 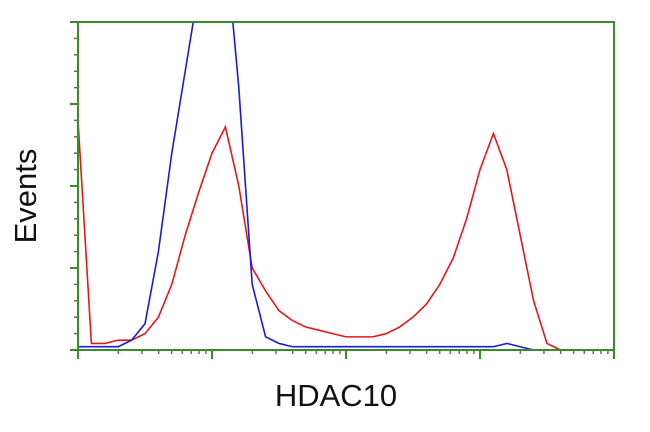 I want to click on x-axis-label: HDAC10, so click(x=336, y=395).